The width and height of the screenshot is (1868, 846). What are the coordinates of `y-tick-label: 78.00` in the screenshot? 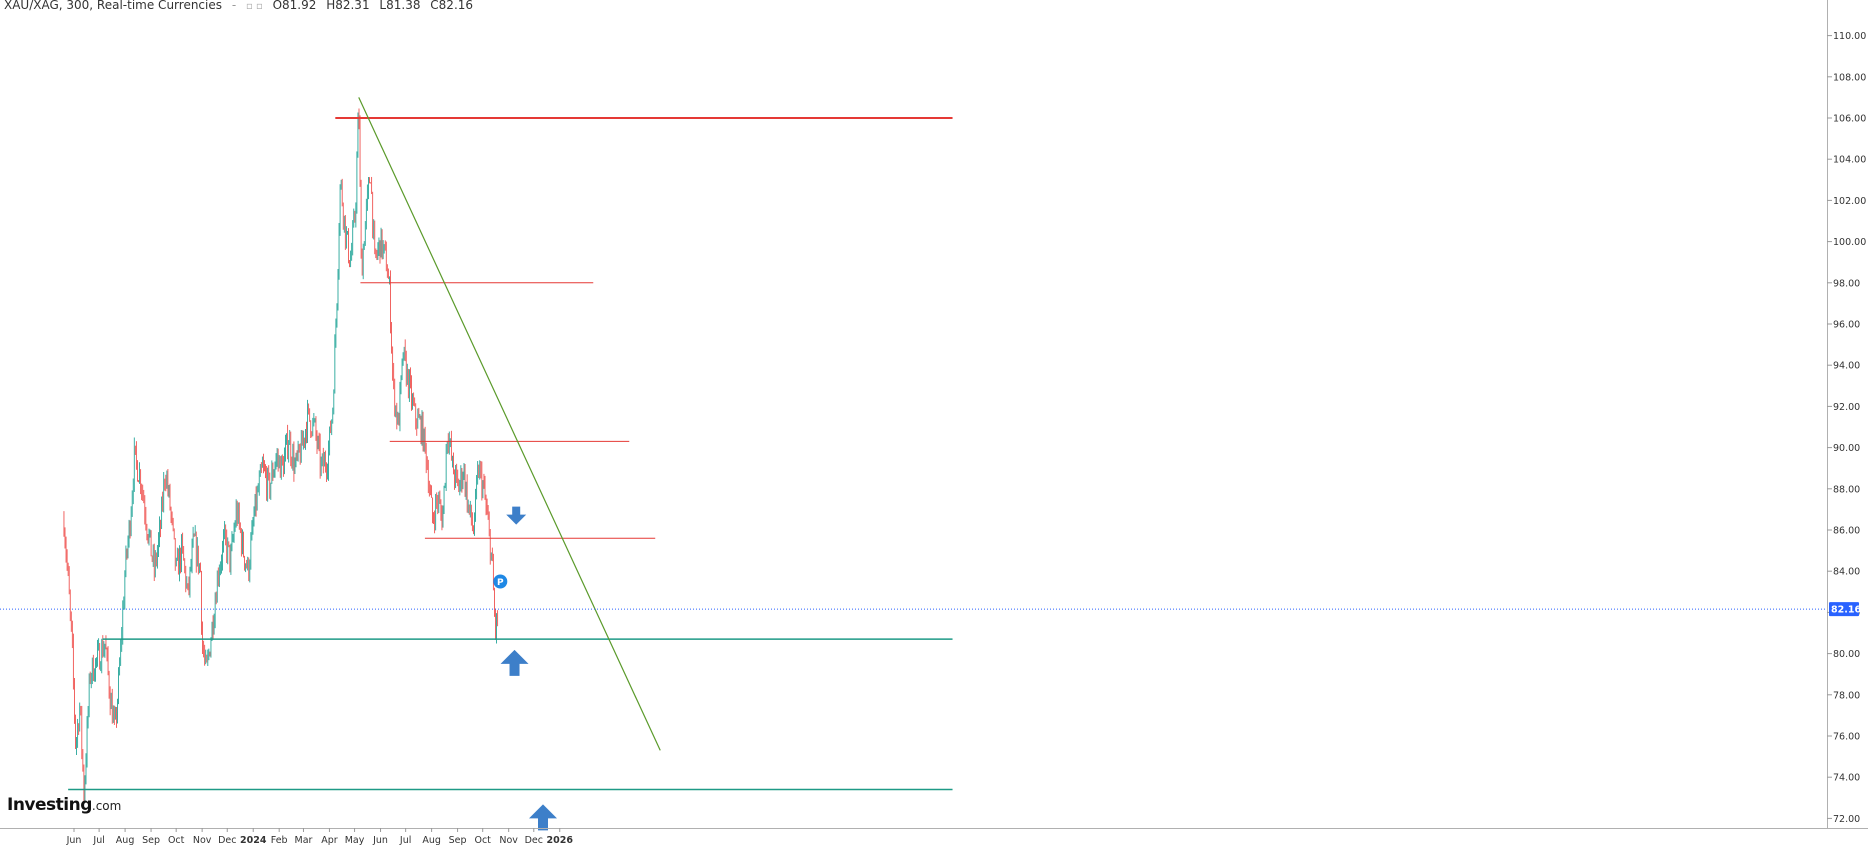 It's located at (1846, 695).